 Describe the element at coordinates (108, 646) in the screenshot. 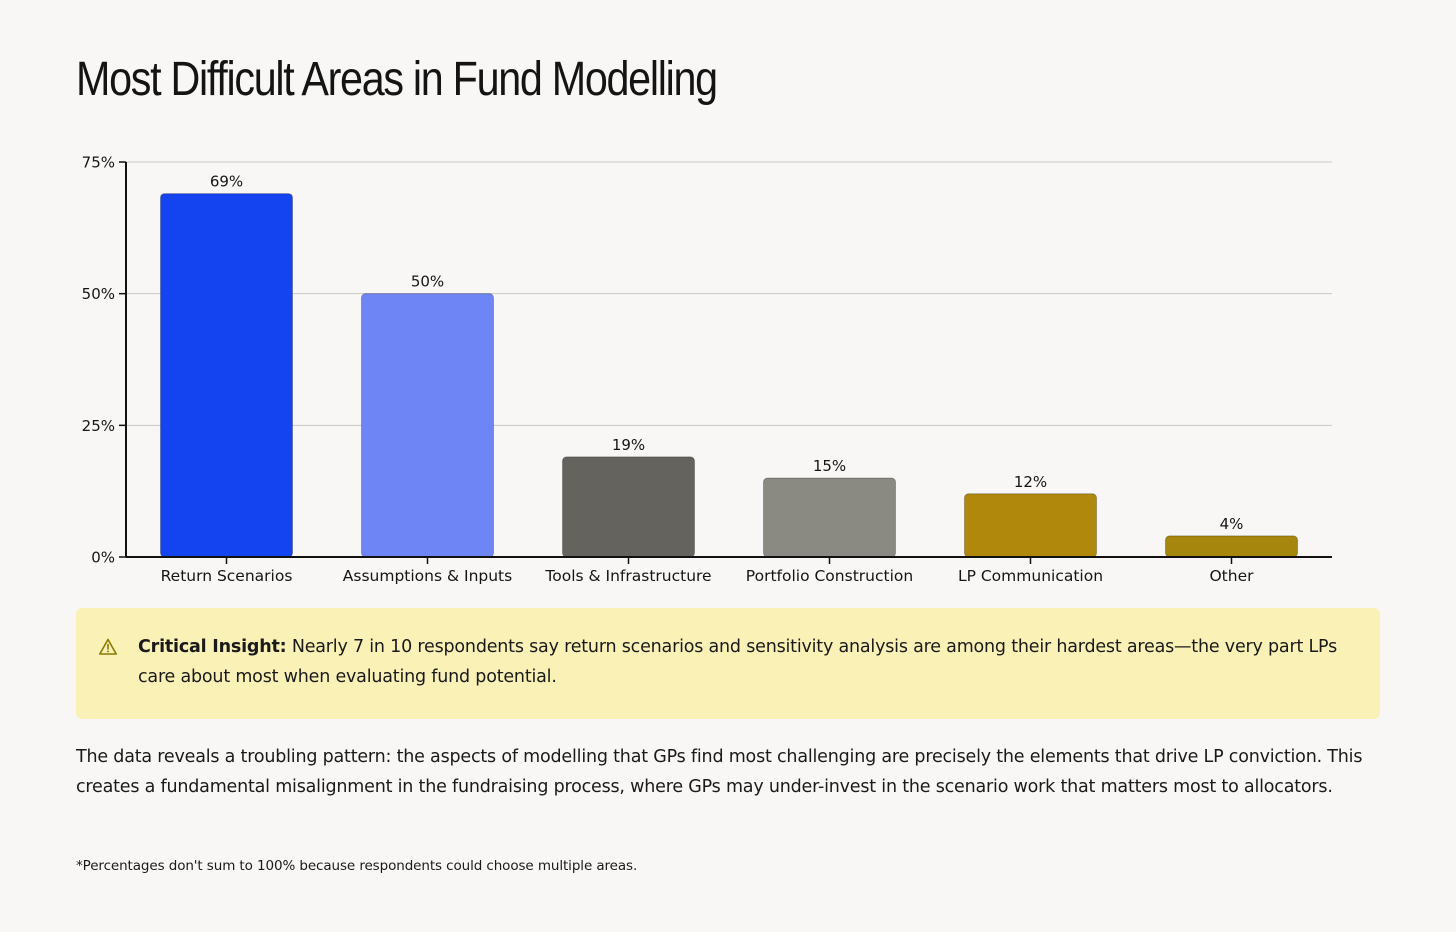

I see `warning-icon` at that location.